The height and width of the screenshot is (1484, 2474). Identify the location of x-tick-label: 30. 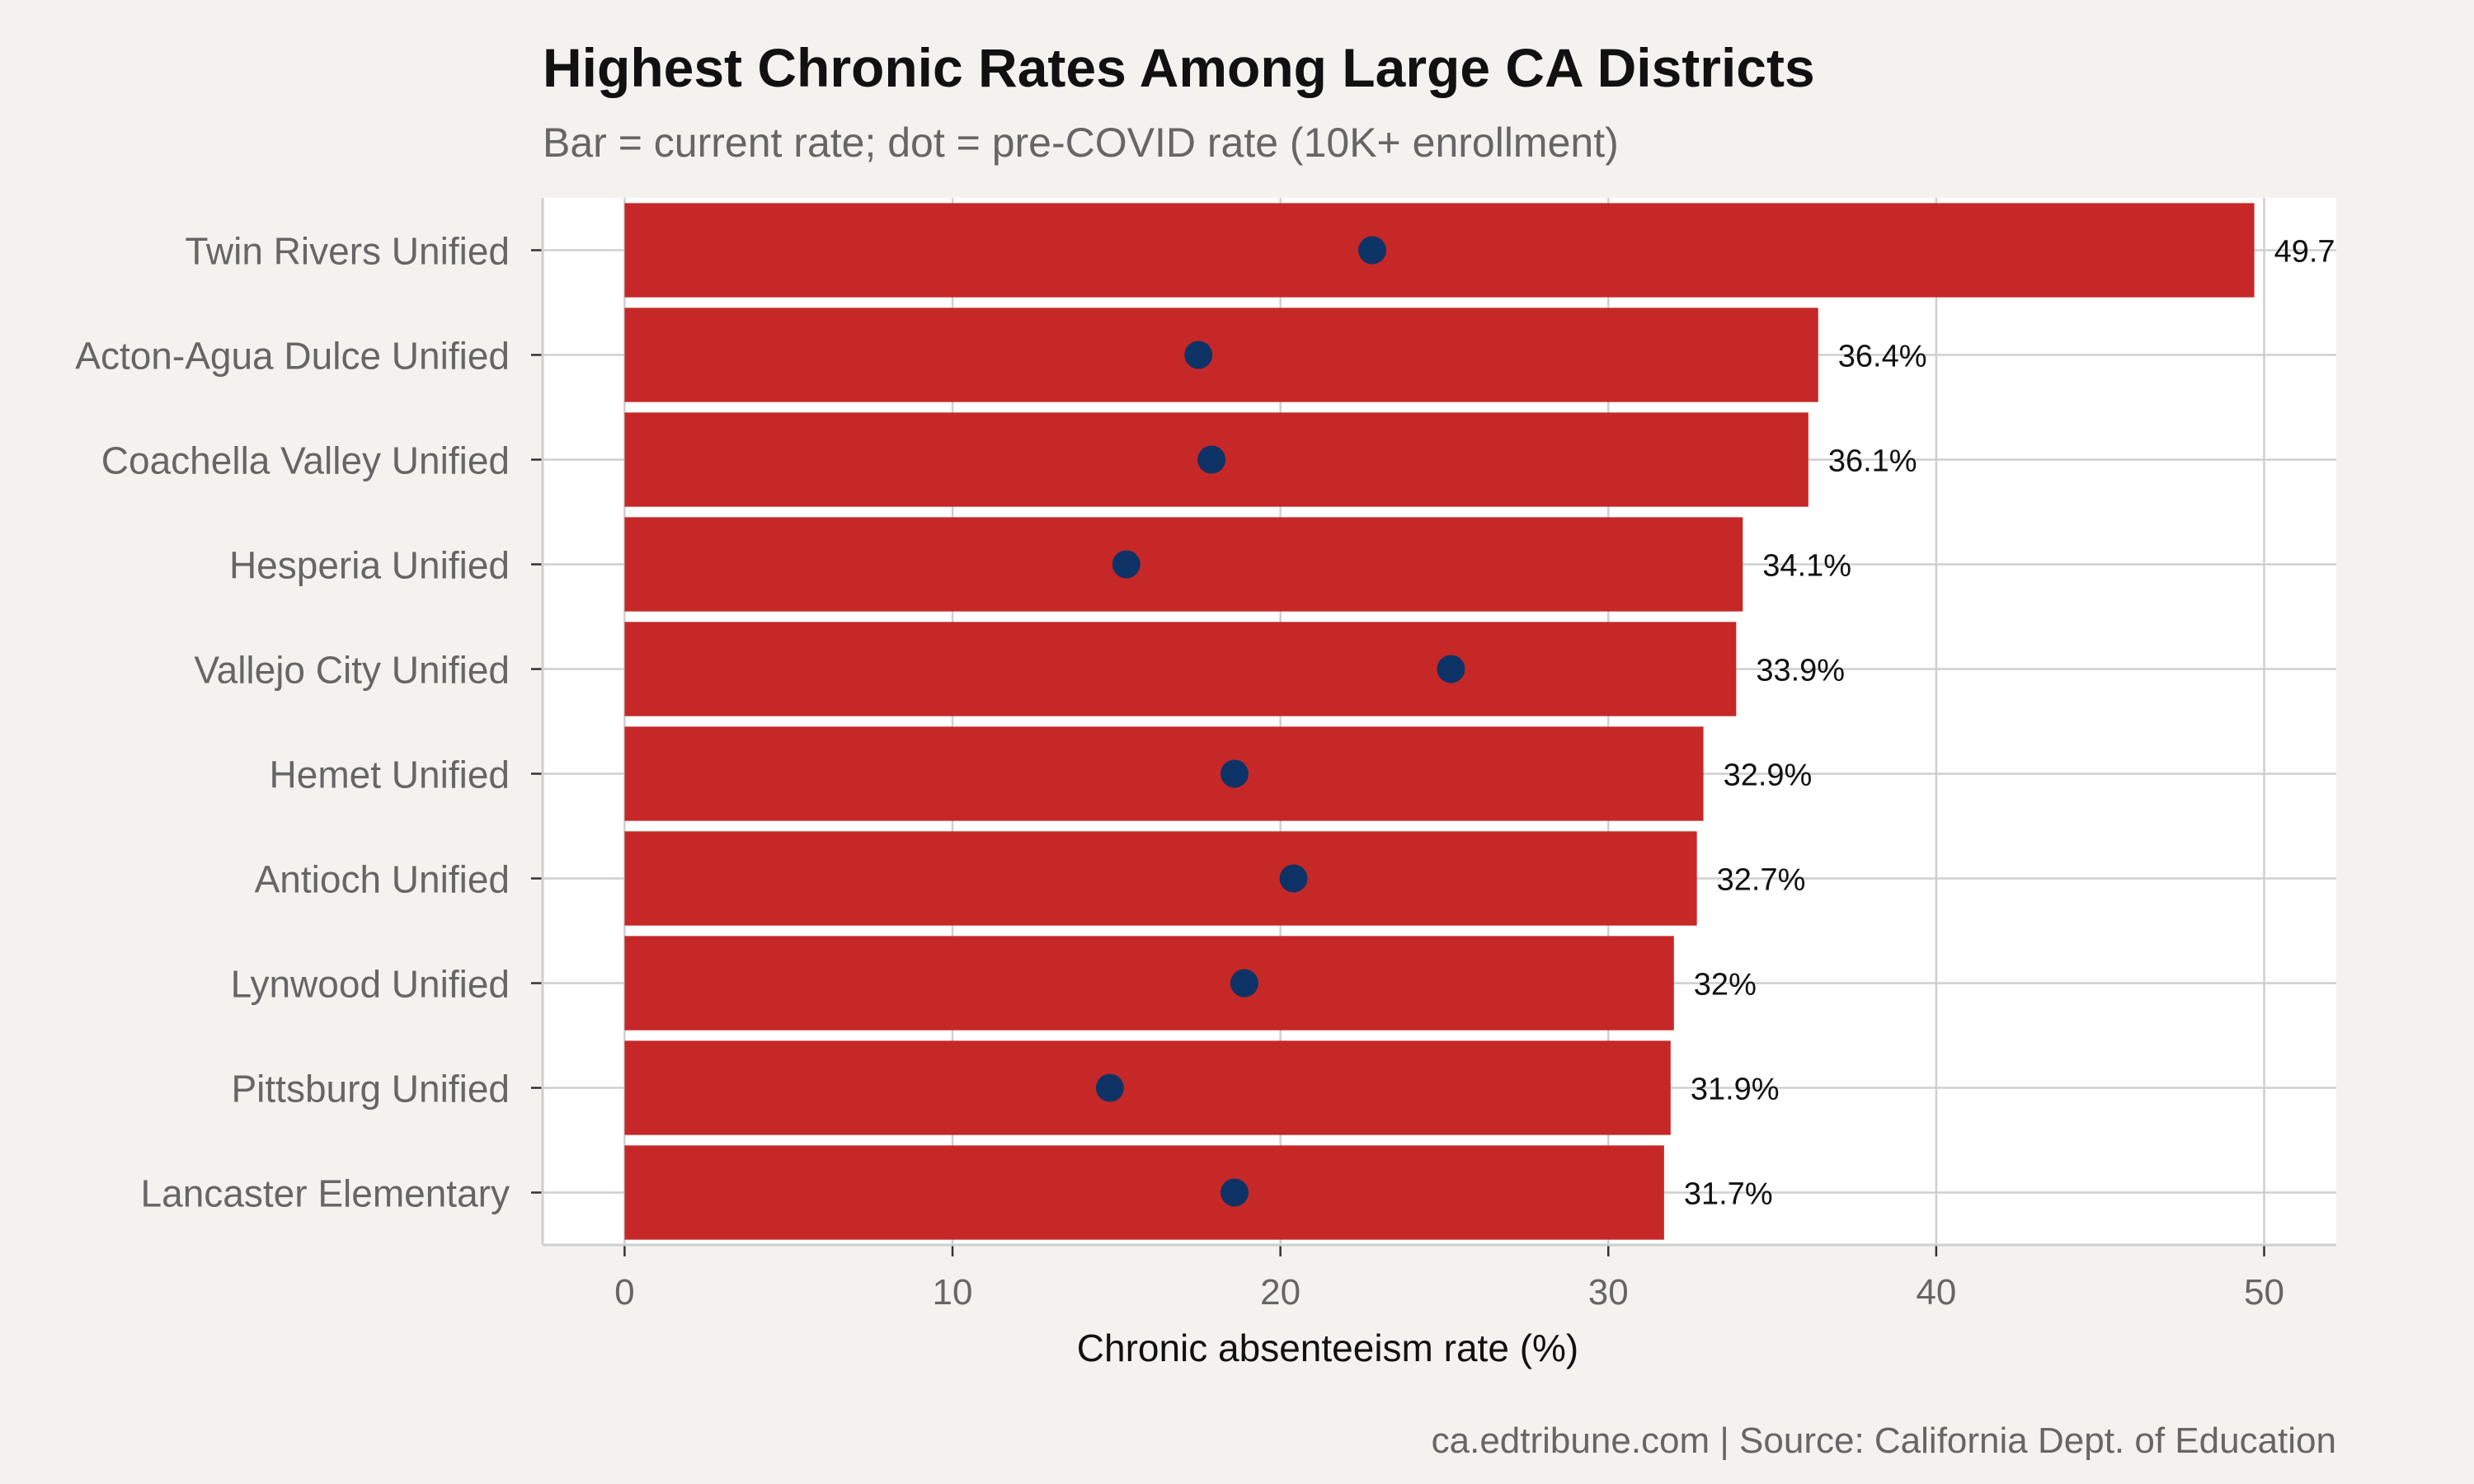
(1608, 1292).